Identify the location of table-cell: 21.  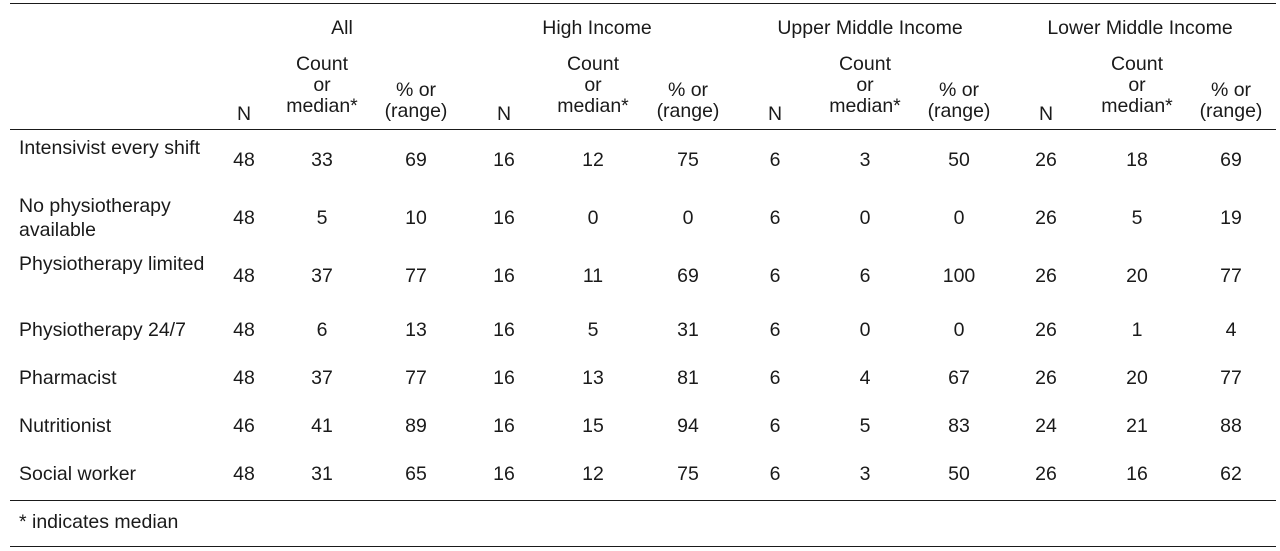
(1137, 426).